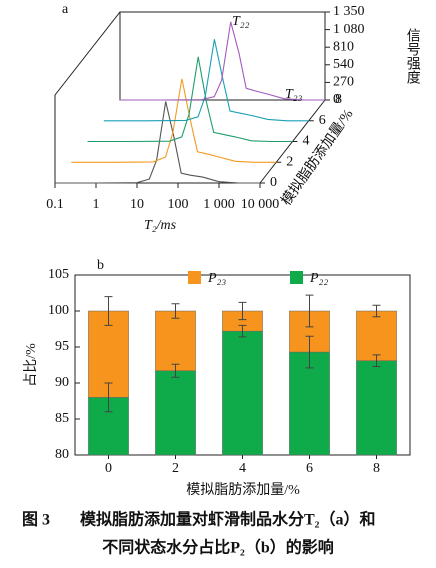 The height and width of the screenshot is (568, 436). Describe the element at coordinates (343, 64) in the screenshot. I see `z-tick-label: 540` at that location.